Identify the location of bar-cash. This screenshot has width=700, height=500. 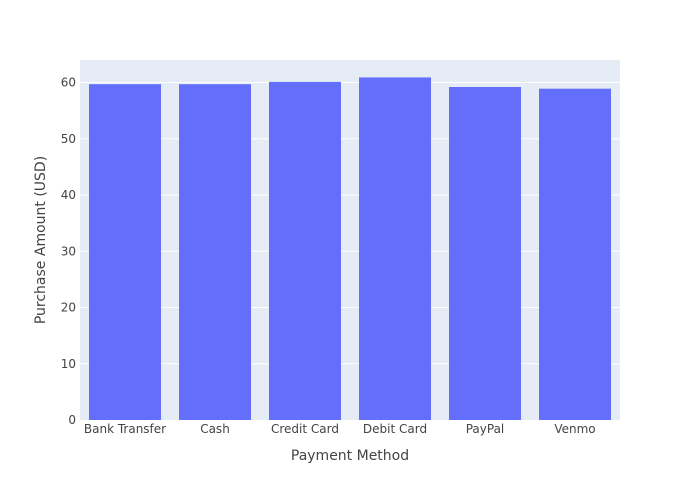
(215, 252).